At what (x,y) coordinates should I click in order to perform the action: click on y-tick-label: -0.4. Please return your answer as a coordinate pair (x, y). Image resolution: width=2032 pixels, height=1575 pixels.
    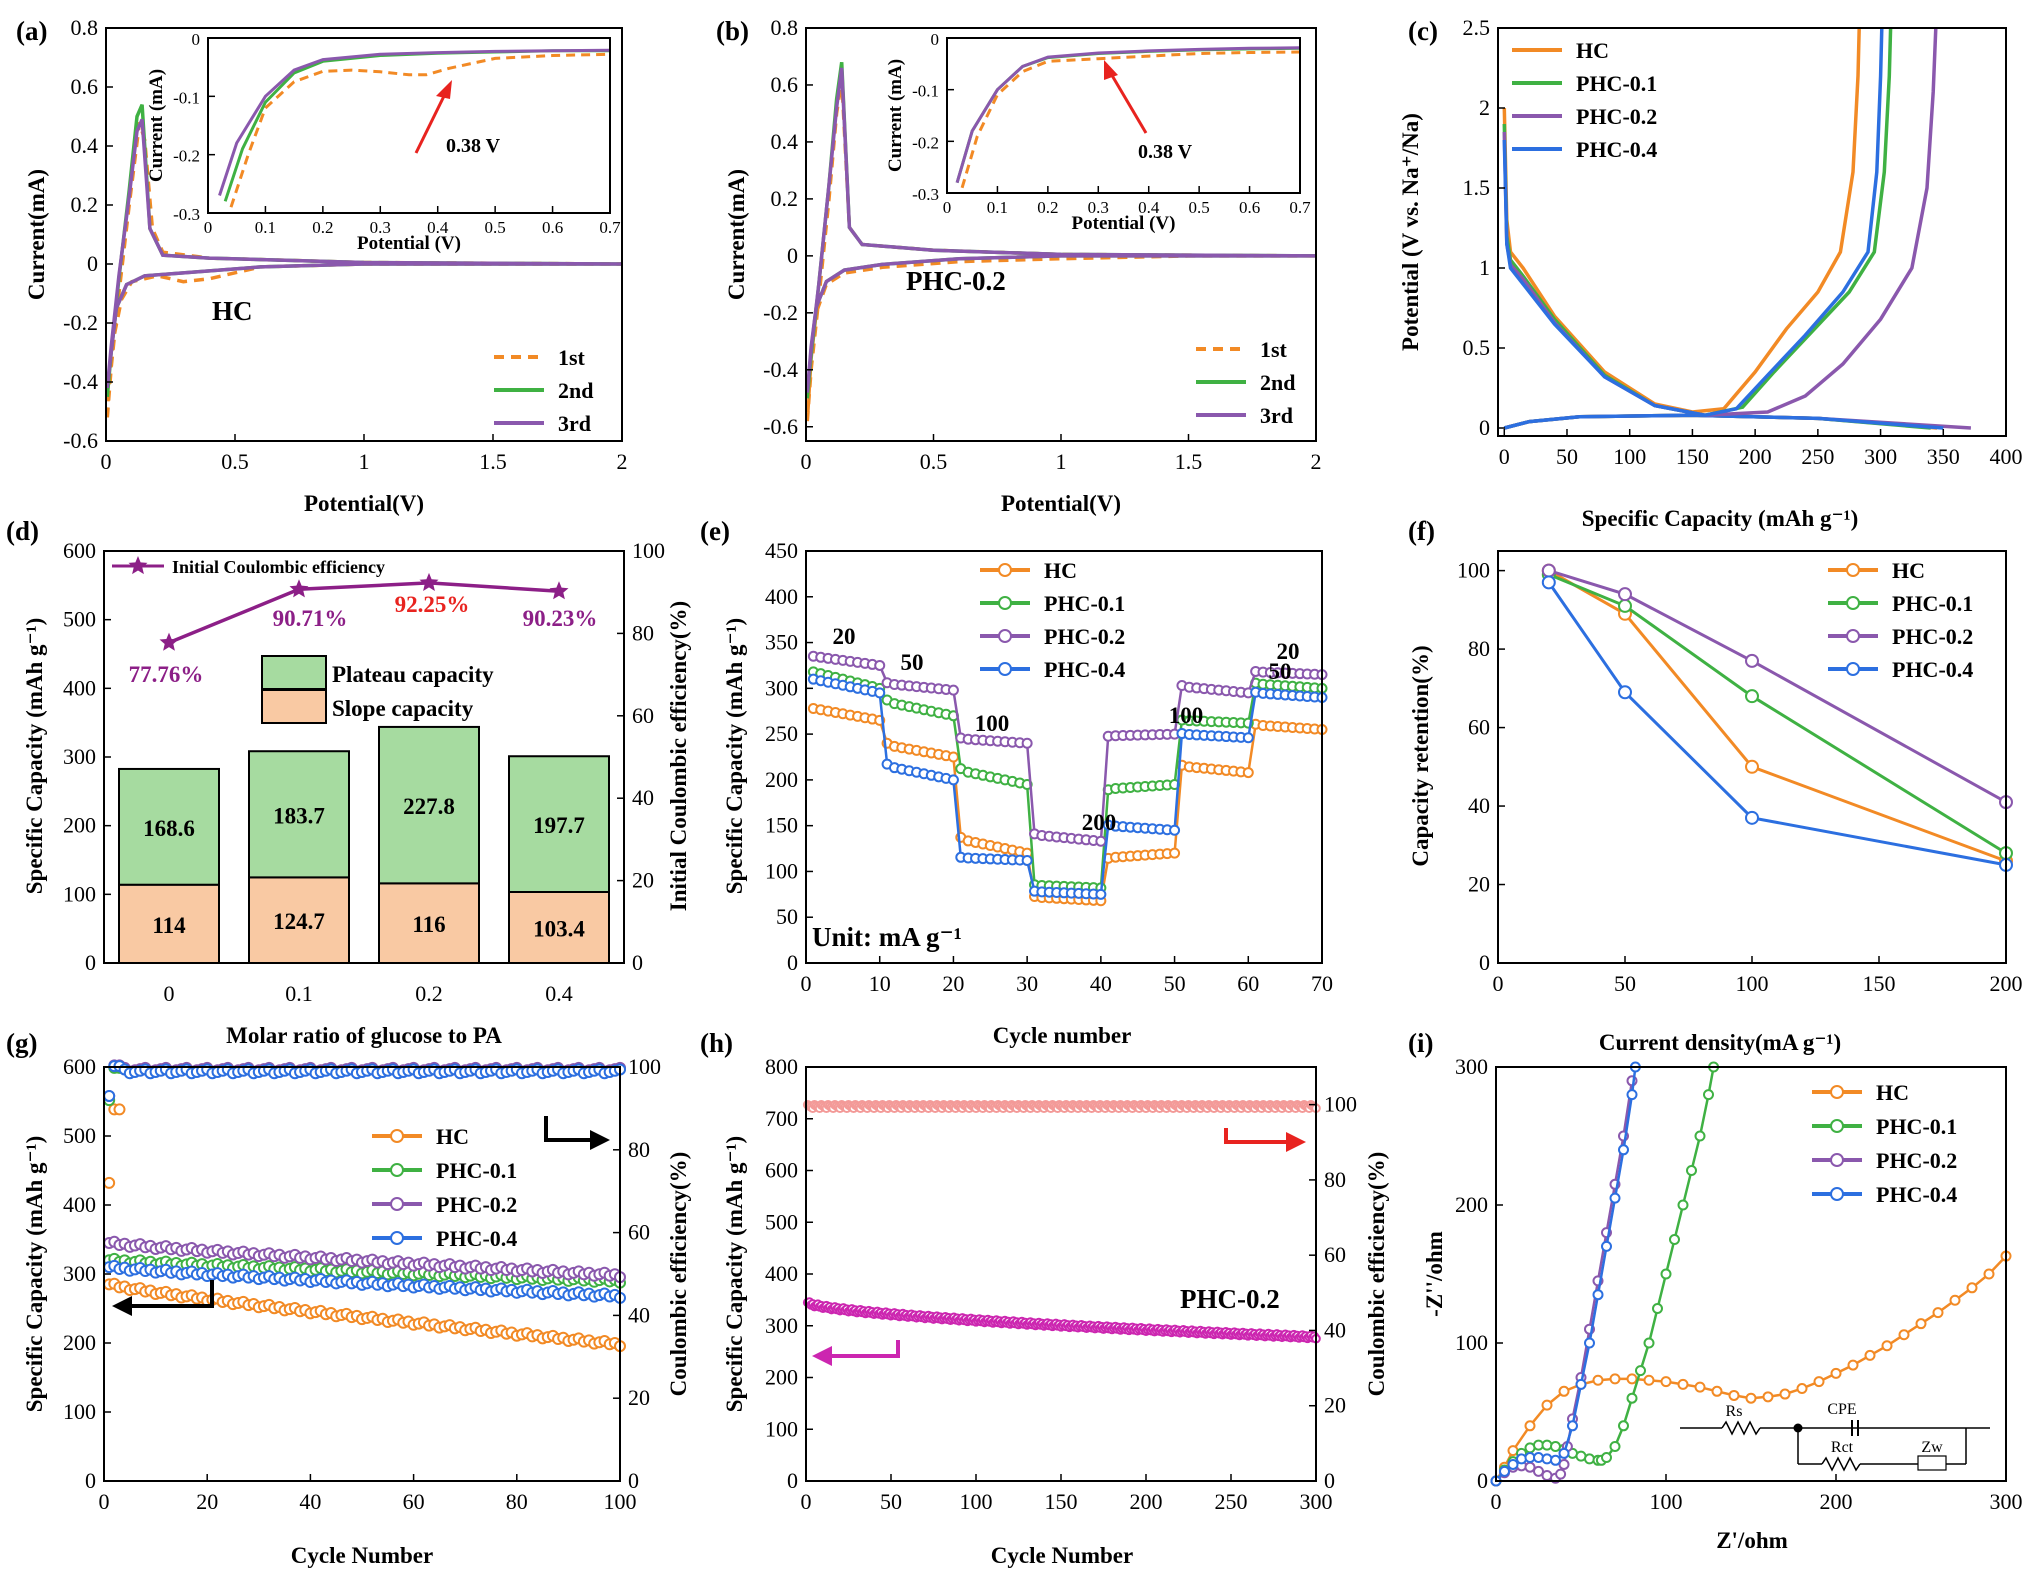
    Looking at the image, I should click on (780, 369).